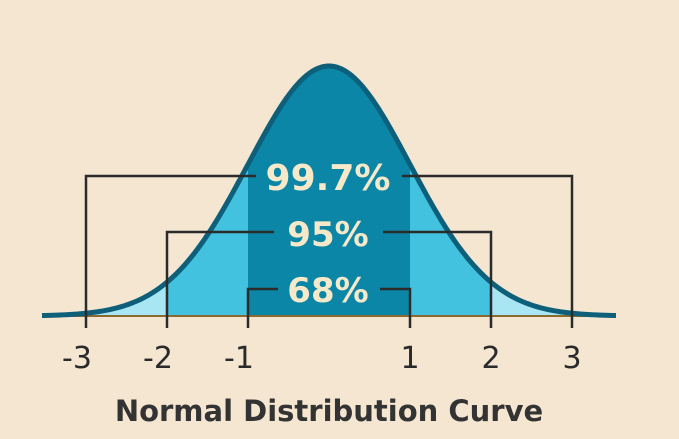 Image resolution: width=679 pixels, height=439 pixels. What do you see at coordinates (329, 411) in the screenshot?
I see `diagram-title: Normal Distribution Curve` at bounding box center [329, 411].